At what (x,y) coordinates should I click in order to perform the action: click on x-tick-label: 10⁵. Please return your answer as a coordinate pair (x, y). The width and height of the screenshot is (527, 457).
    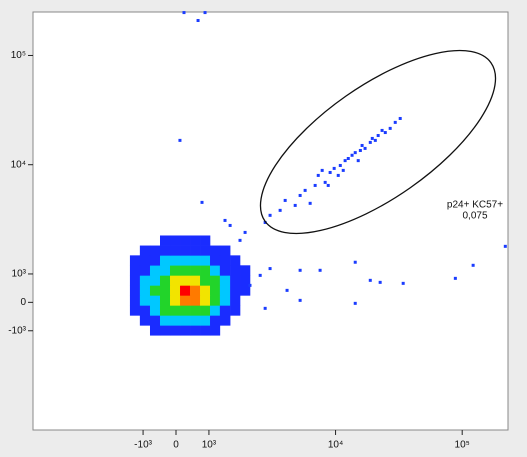
    Looking at the image, I should click on (462, 445).